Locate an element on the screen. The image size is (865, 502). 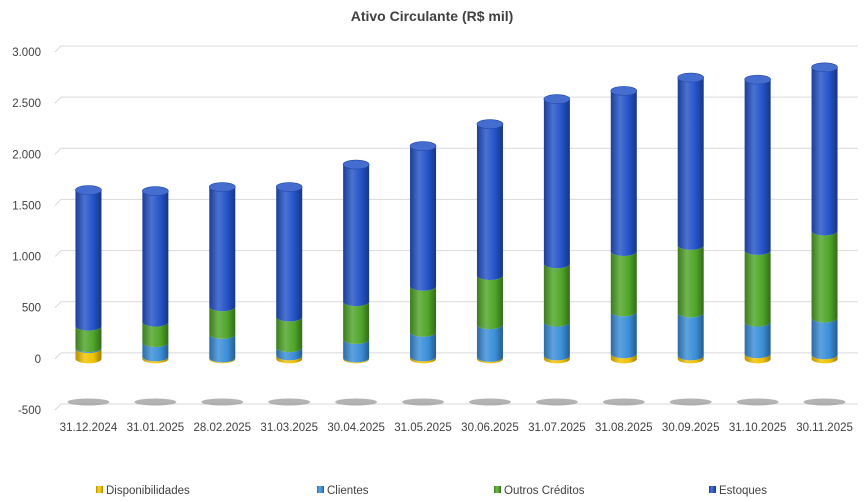
x-tick-label: 30.04.2025 is located at coordinates (356, 428).